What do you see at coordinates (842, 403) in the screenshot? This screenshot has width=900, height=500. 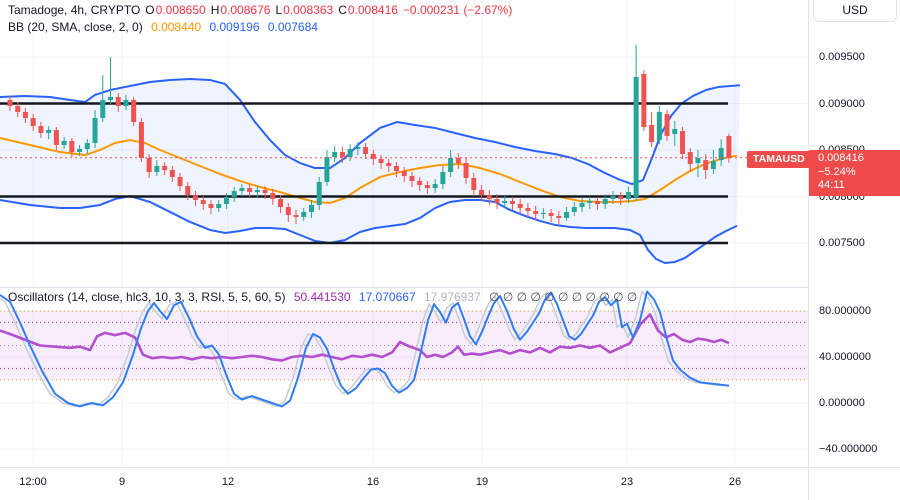 I see `oscillator-axis-label: 0.000000` at bounding box center [842, 403].